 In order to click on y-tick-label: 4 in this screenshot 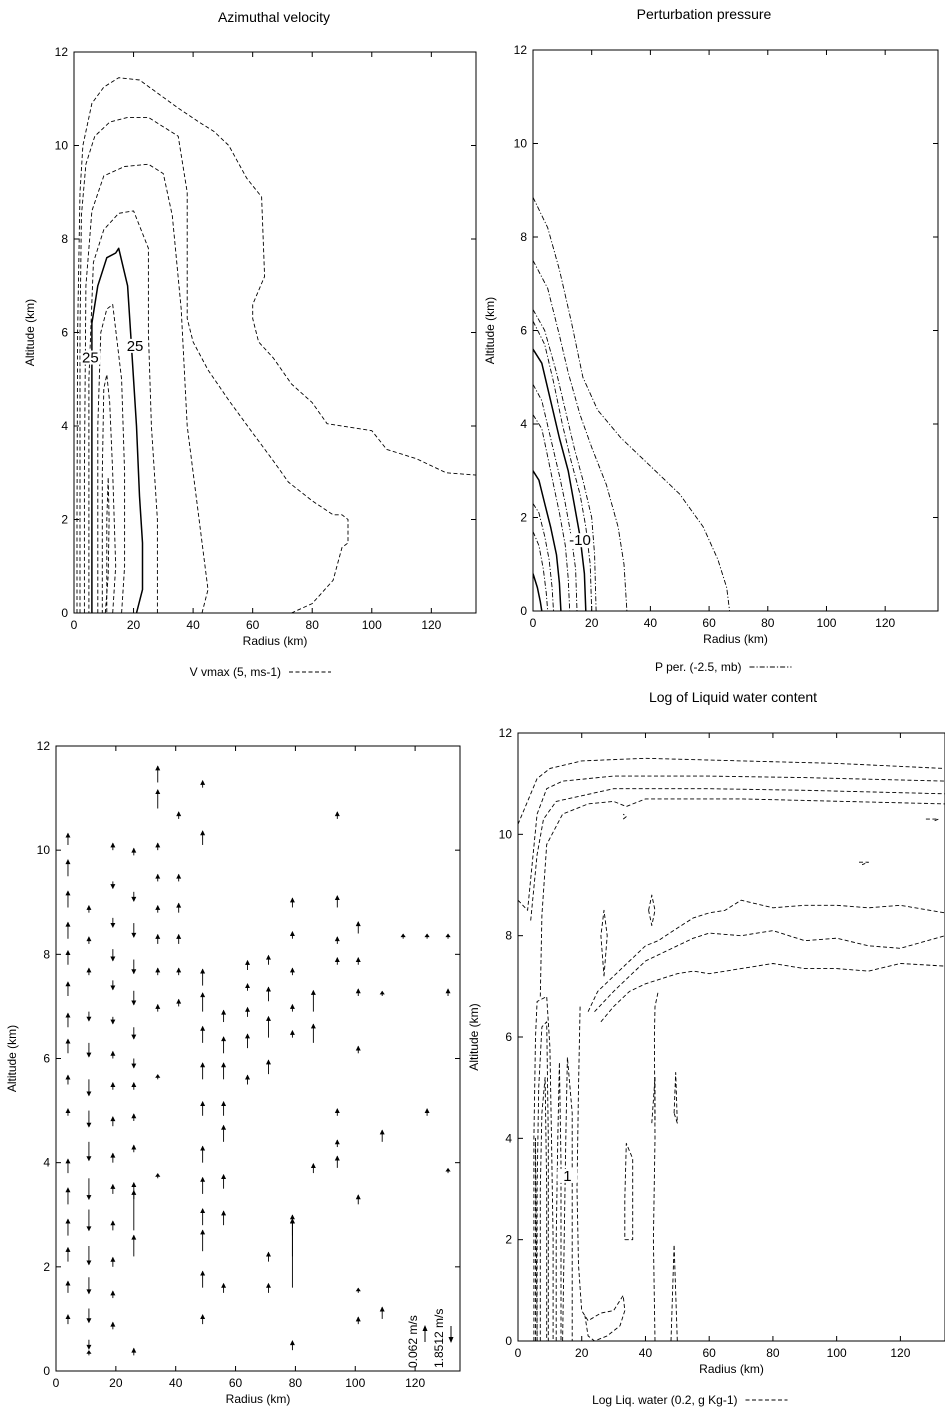, I will do `click(523, 424)`.